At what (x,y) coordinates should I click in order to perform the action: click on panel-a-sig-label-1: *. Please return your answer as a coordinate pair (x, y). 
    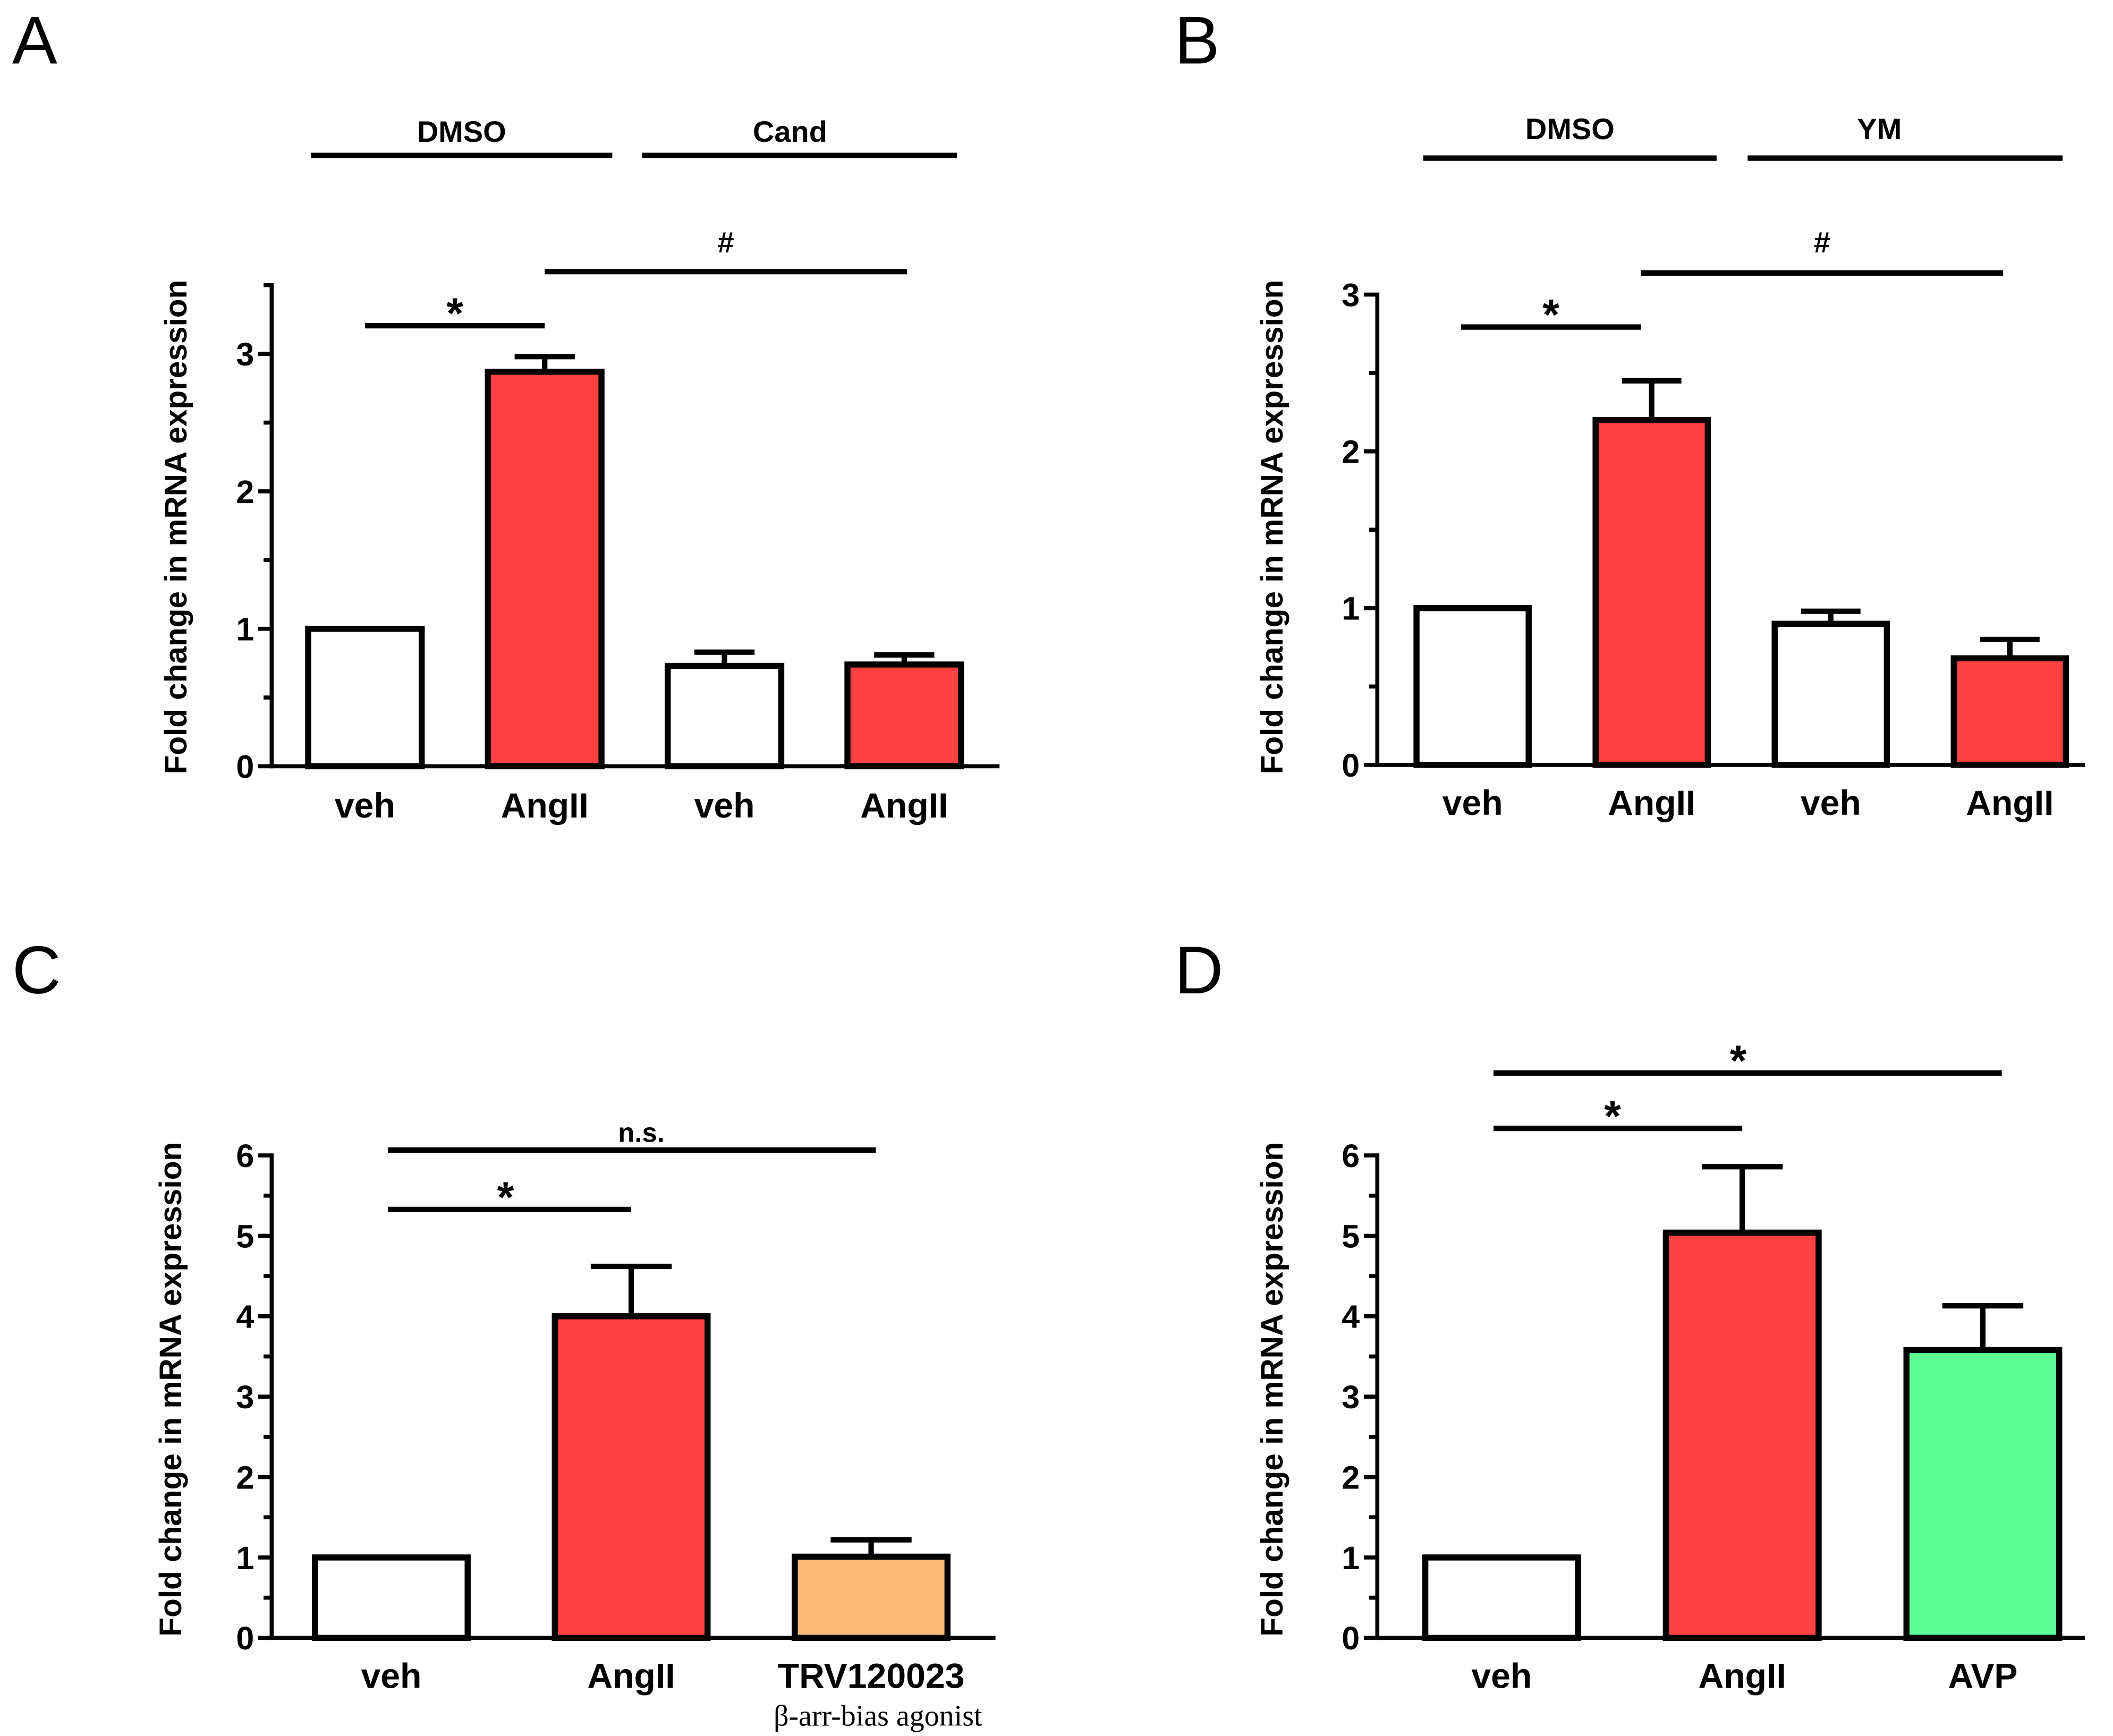
    Looking at the image, I should click on (455, 314).